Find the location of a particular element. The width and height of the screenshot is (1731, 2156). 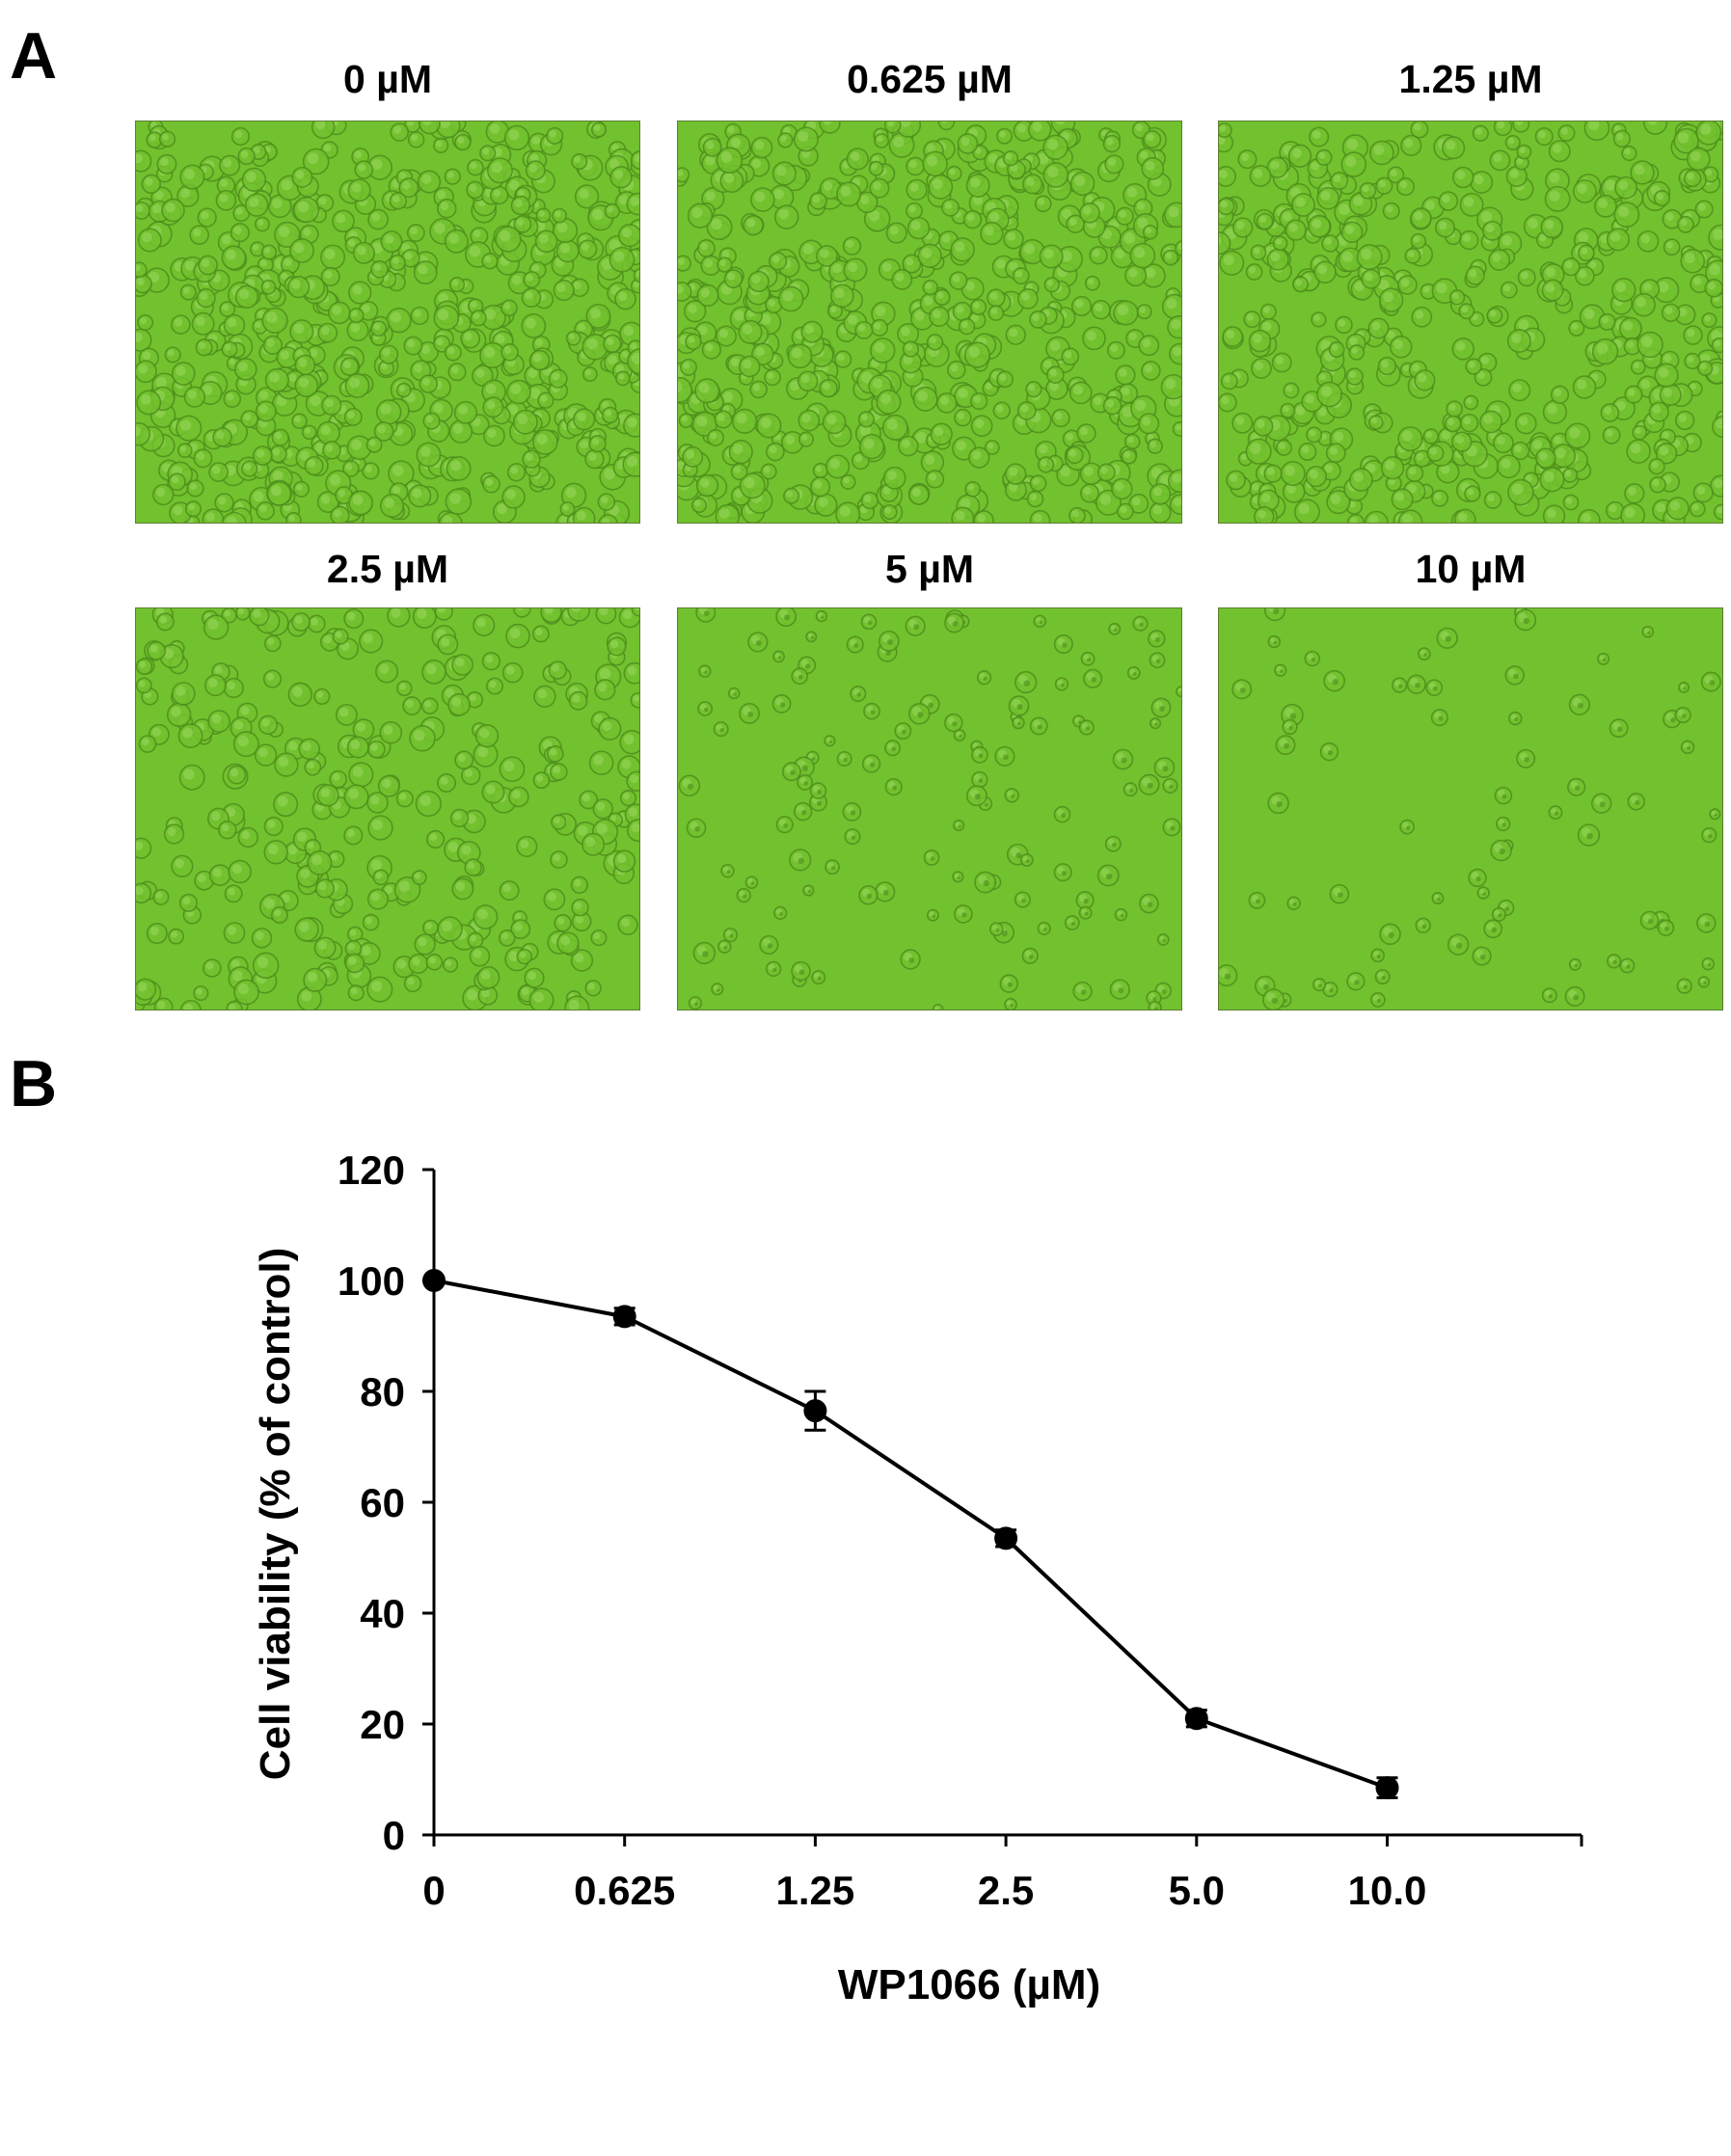

y-tick-label: 80 is located at coordinates (382, 1392).